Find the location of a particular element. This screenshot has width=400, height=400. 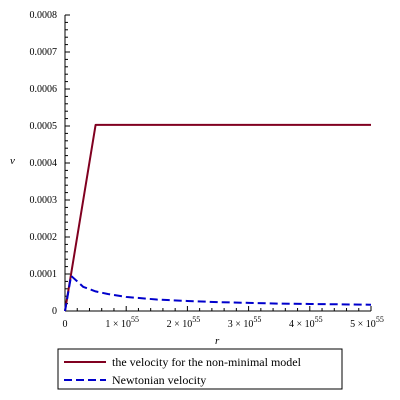

legend-label-non-minimal: the velocity for the non-minimal model is located at coordinates (207, 362).